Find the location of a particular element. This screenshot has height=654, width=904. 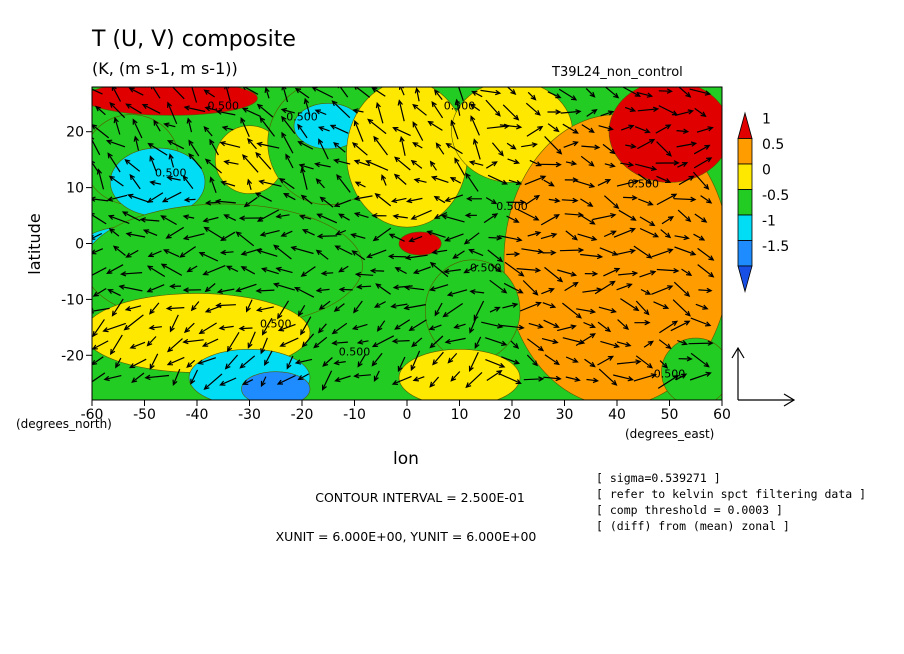

x-tick-label: 10 is located at coordinates (460, 415).